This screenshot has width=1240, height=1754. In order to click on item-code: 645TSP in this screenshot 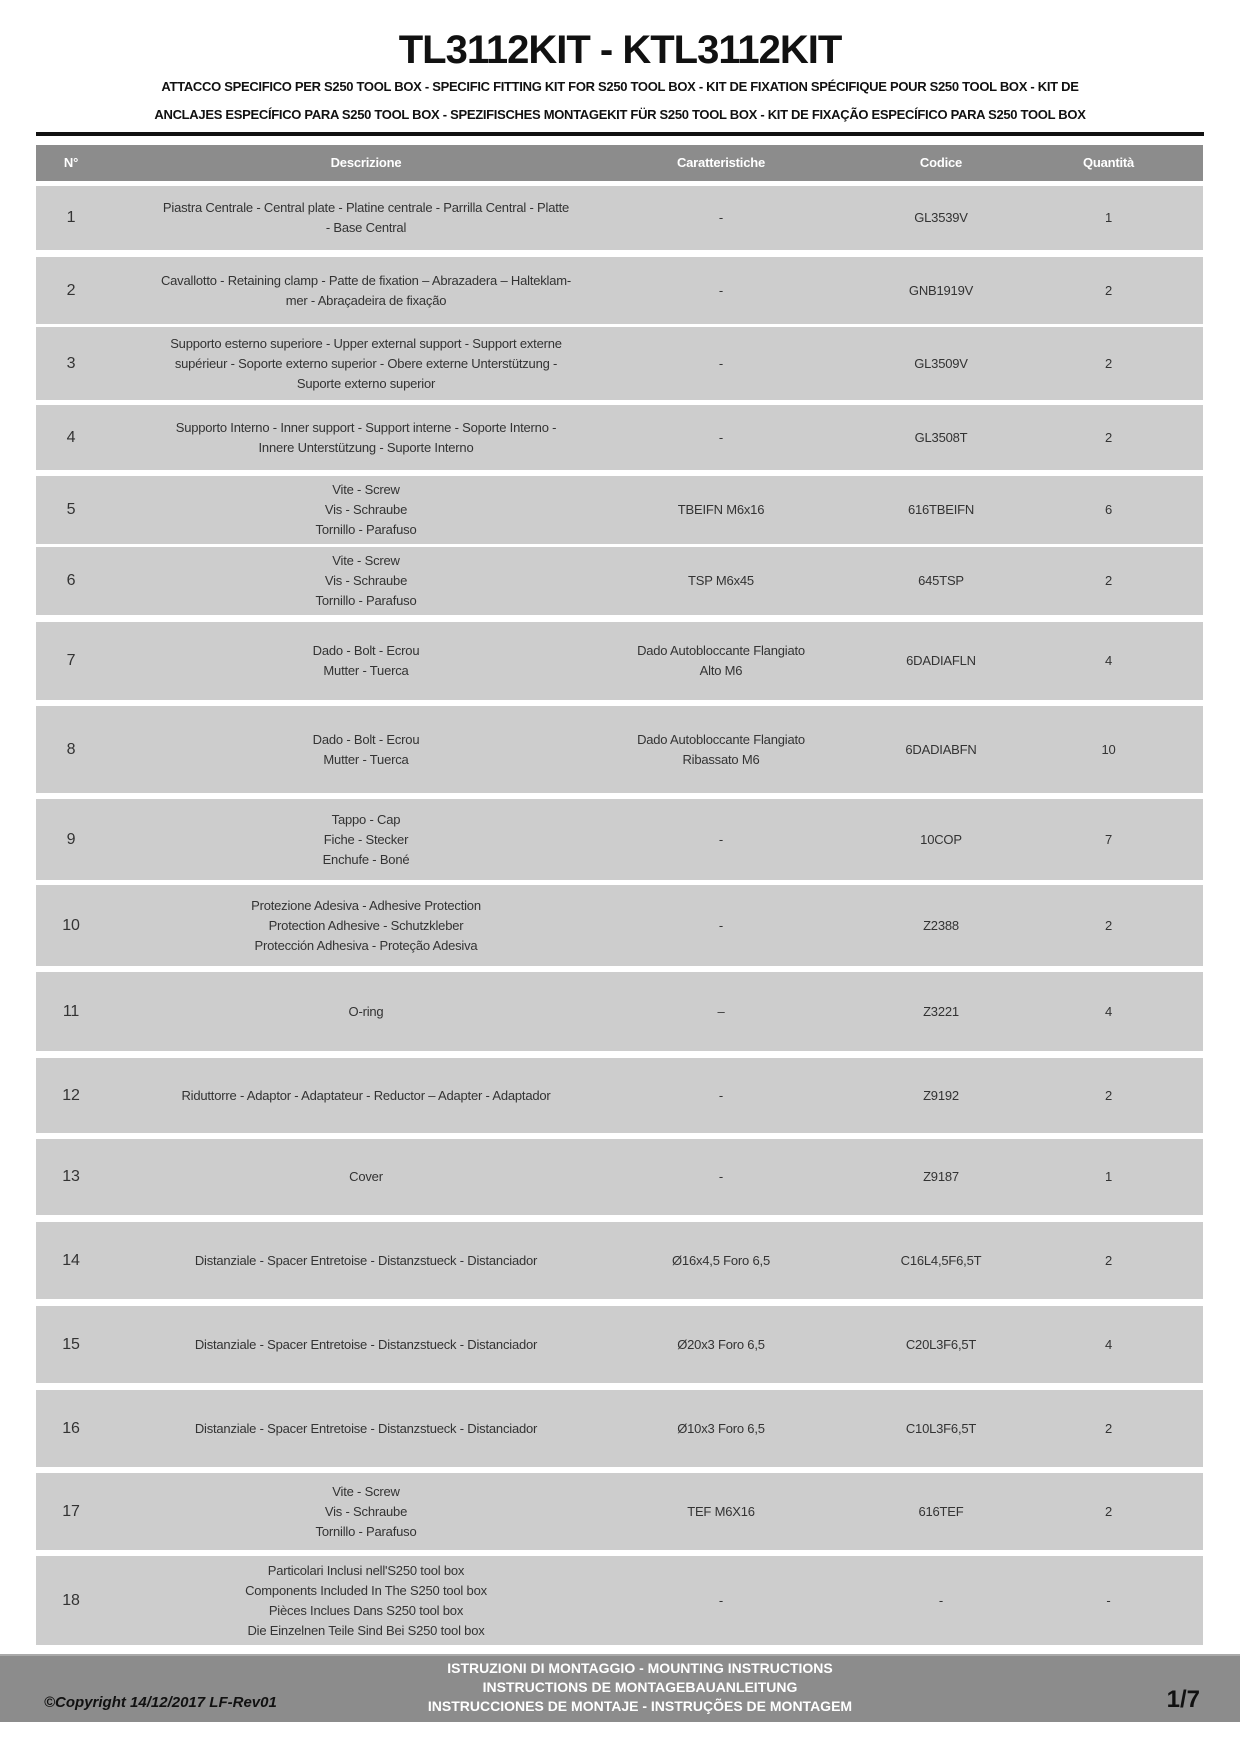, I will do `click(941, 580)`.